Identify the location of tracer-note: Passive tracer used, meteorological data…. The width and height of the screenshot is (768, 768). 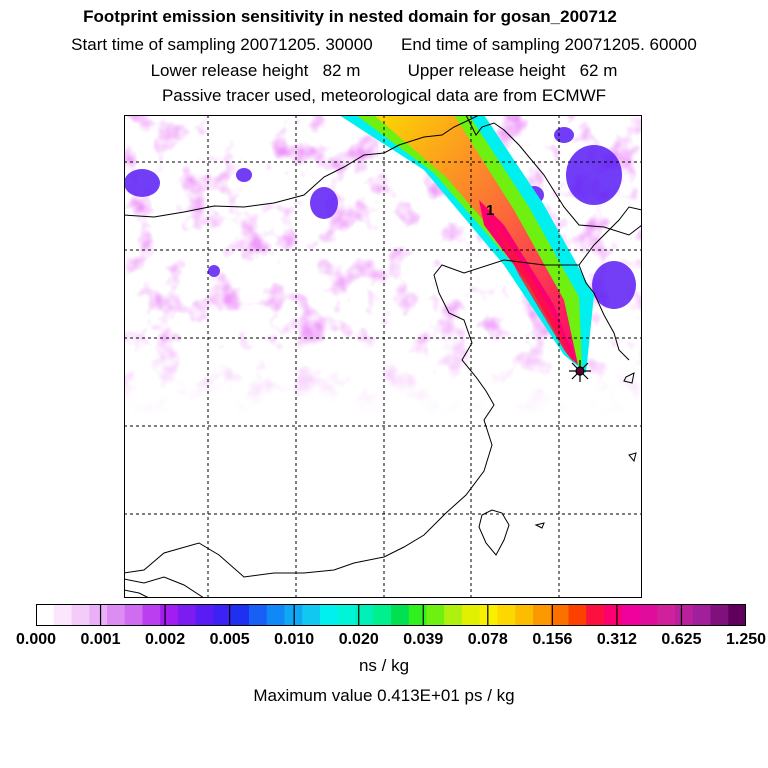
(384, 95).